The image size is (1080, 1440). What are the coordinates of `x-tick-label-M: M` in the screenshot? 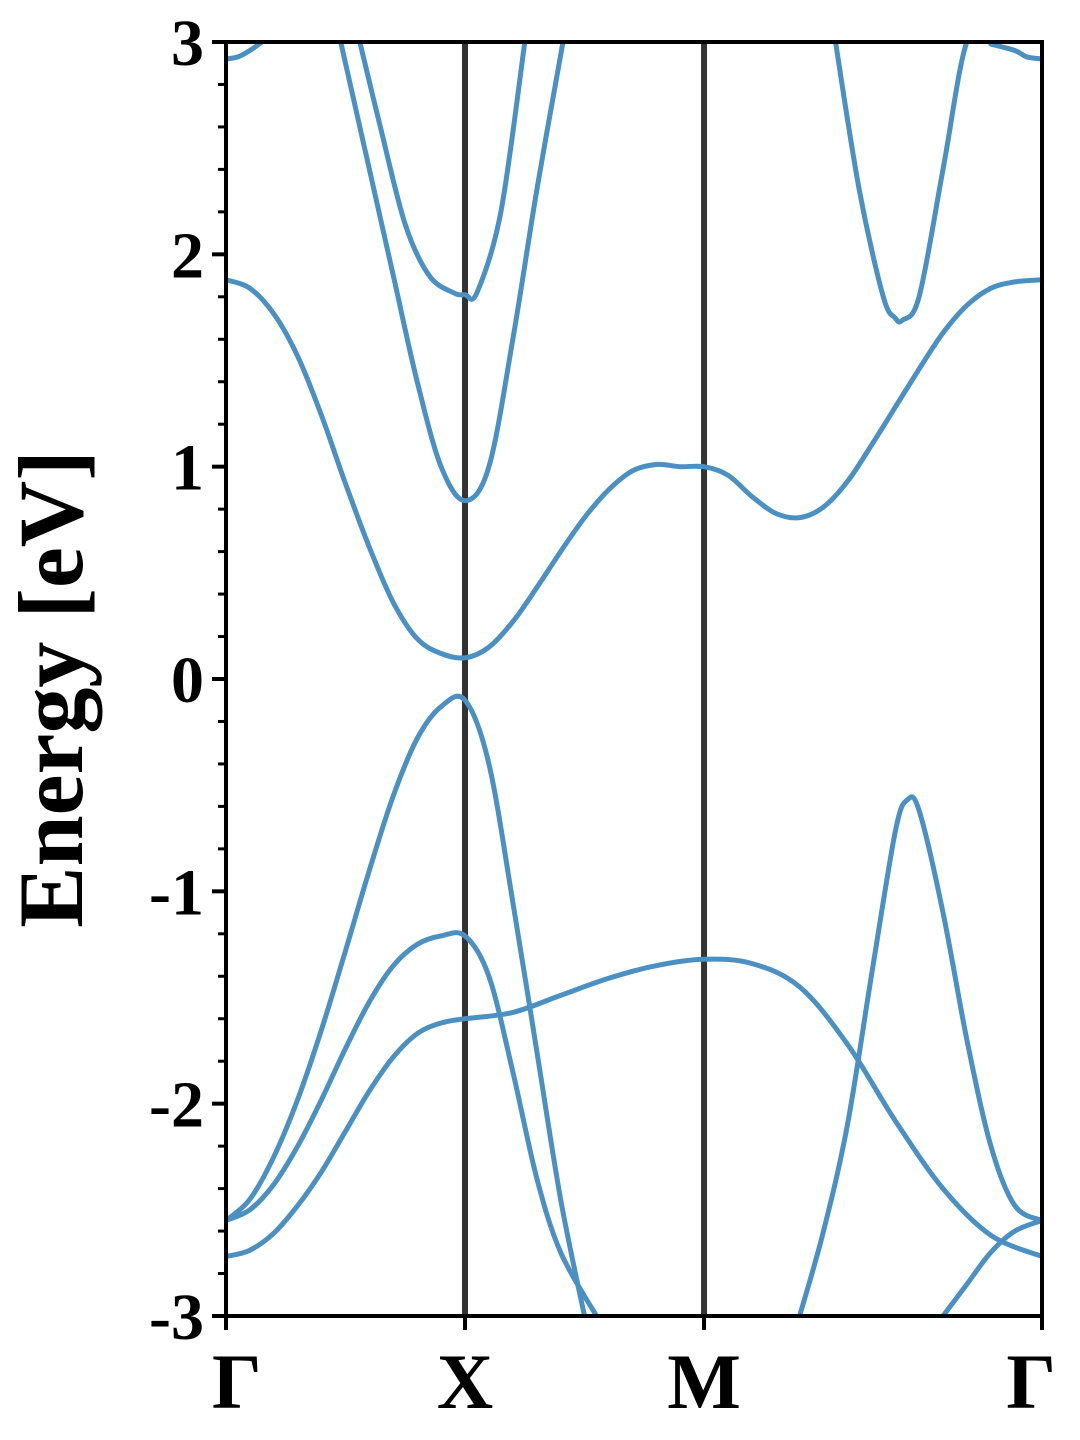 It's located at (704, 1381).